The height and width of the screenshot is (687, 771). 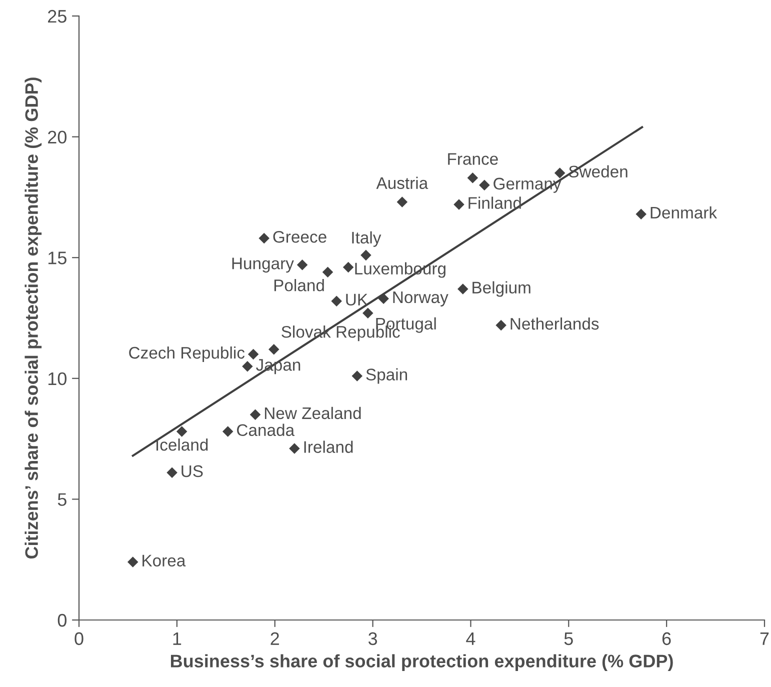 What do you see at coordinates (187, 354) in the screenshot?
I see `annotation: Czech Republic` at bounding box center [187, 354].